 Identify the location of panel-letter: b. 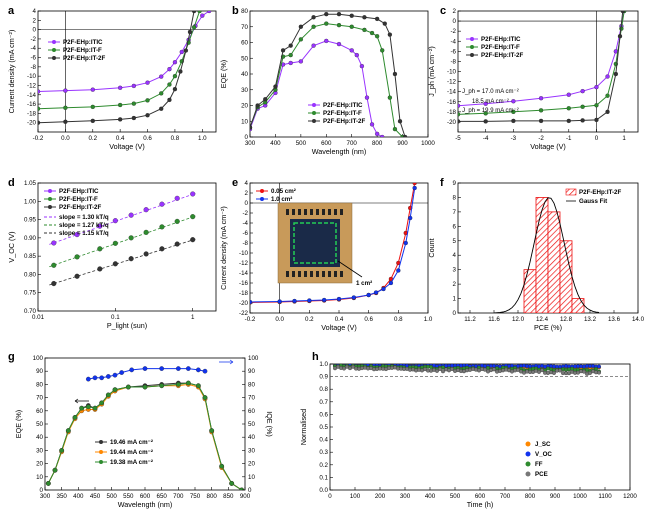
(235, 11).